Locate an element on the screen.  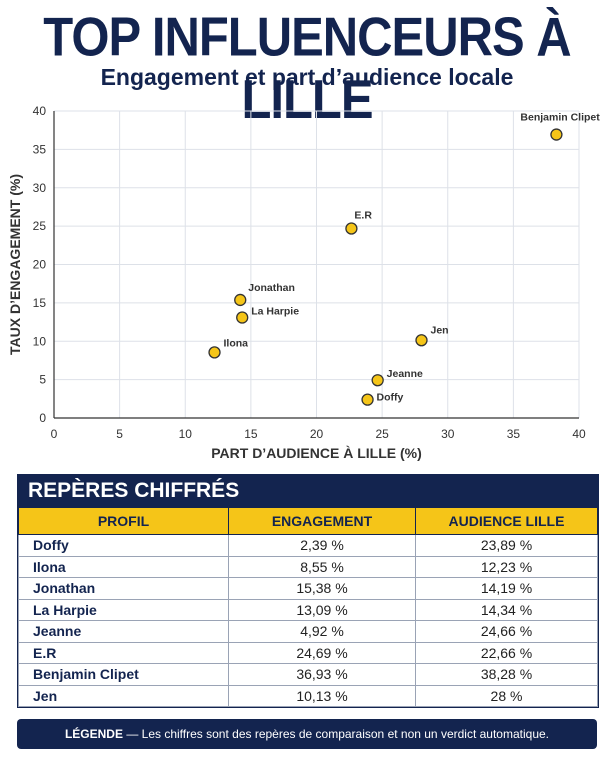
point-label: La Harpie is located at coordinates (275, 312).